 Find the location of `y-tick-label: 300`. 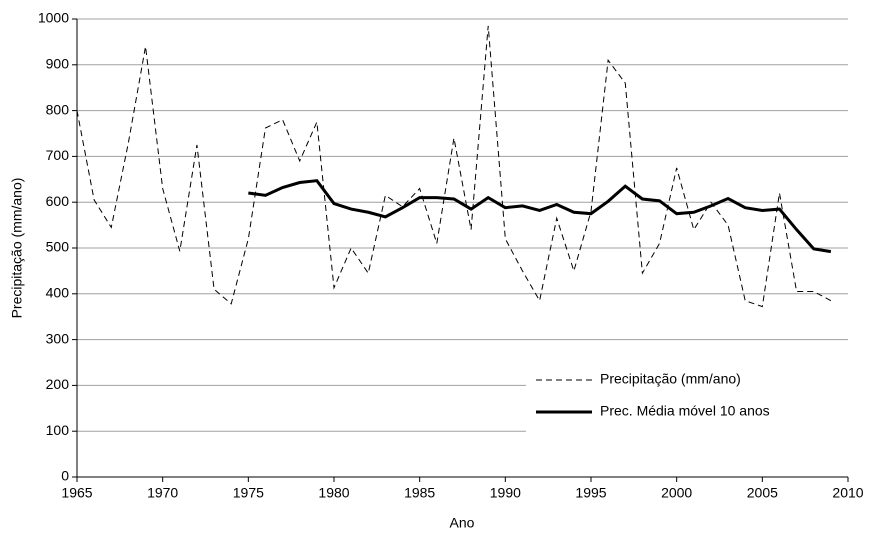

y-tick-label: 300 is located at coordinates (58, 338).